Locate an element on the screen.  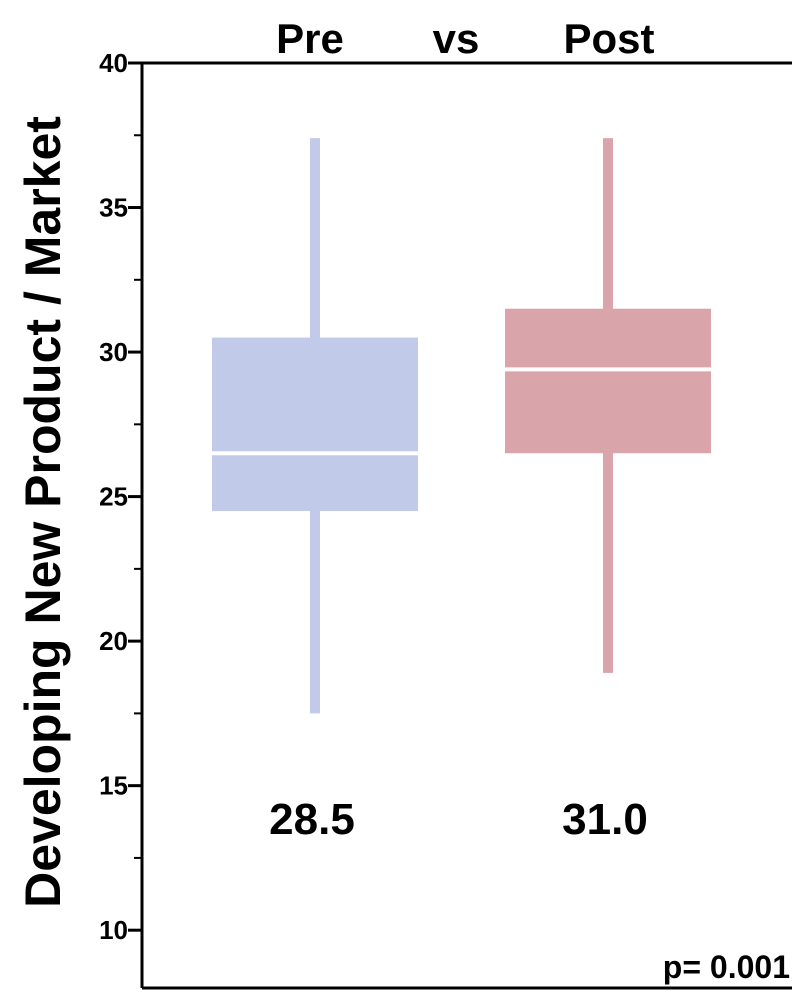
y-tick-label: 25 is located at coordinates (113, 497).